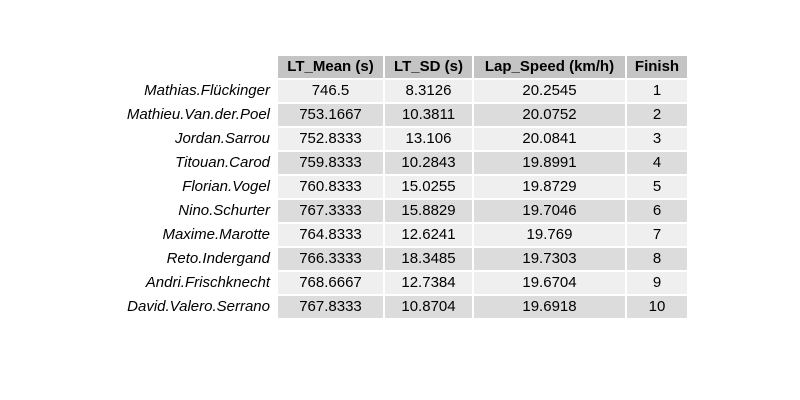 The height and width of the screenshot is (400, 800). I want to click on cell-finish: 9, so click(657, 283).